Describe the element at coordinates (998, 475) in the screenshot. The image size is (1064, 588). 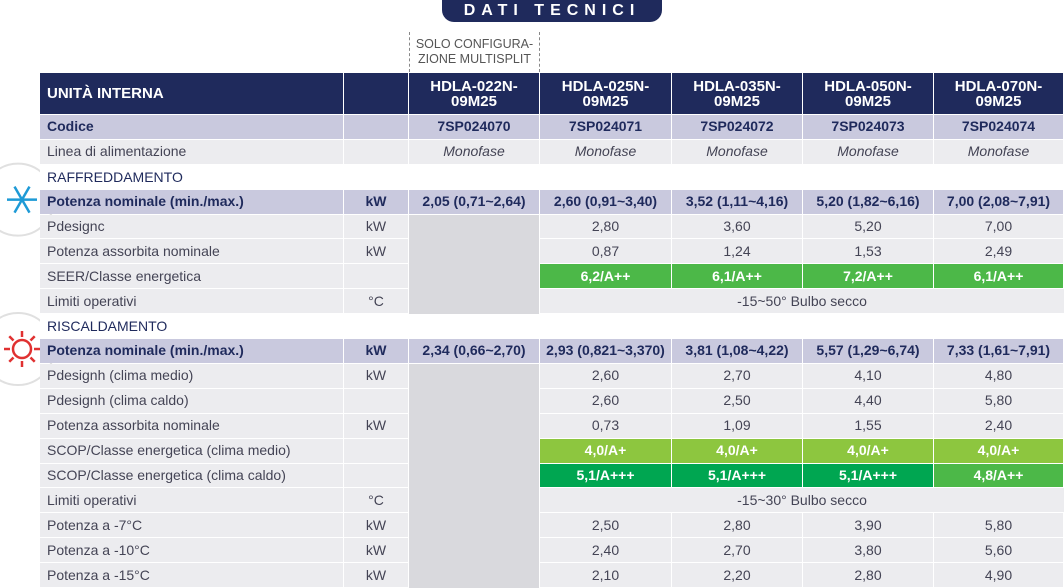
I see `value: 4,8/A++` at that location.